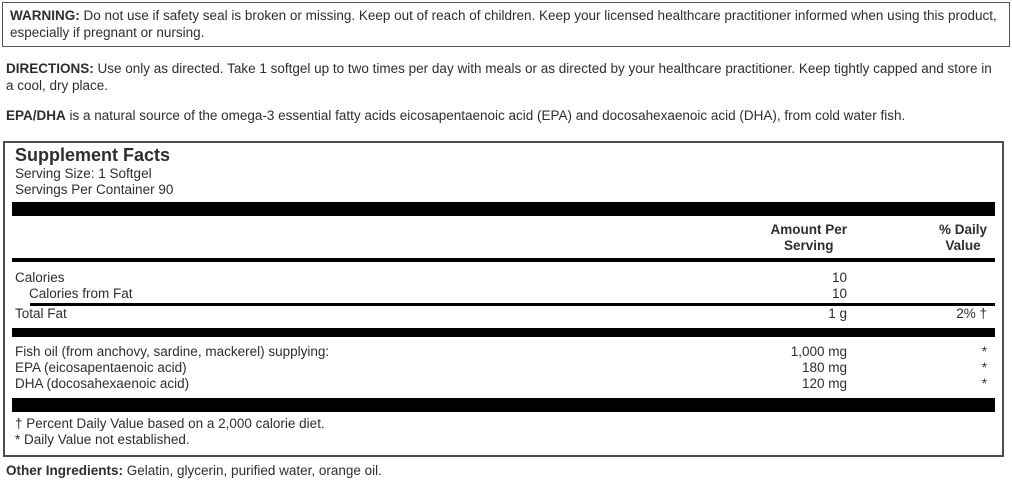 The width and height of the screenshot is (1012, 480). Describe the element at coordinates (93, 155) in the screenshot. I see `supplement-facts-title: Supplement Facts` at that location.